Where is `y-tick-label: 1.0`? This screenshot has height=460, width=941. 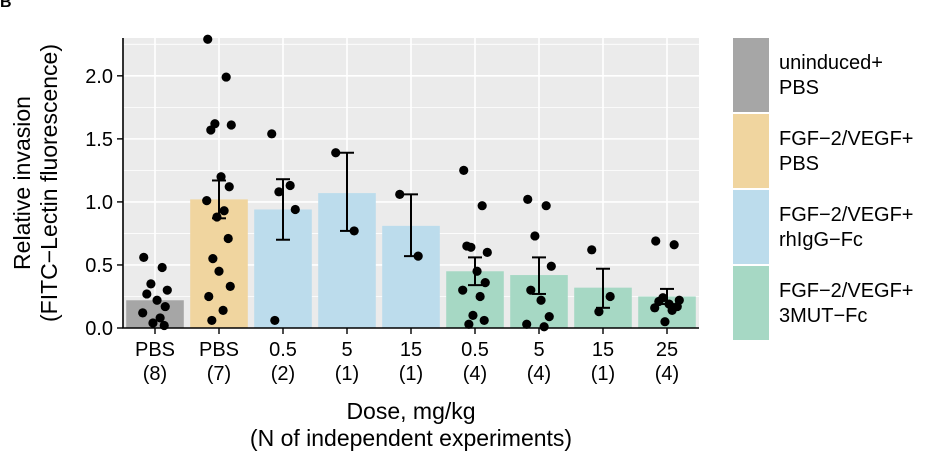 y-tick-label: 1.0 is located at coordinates (99, 203).